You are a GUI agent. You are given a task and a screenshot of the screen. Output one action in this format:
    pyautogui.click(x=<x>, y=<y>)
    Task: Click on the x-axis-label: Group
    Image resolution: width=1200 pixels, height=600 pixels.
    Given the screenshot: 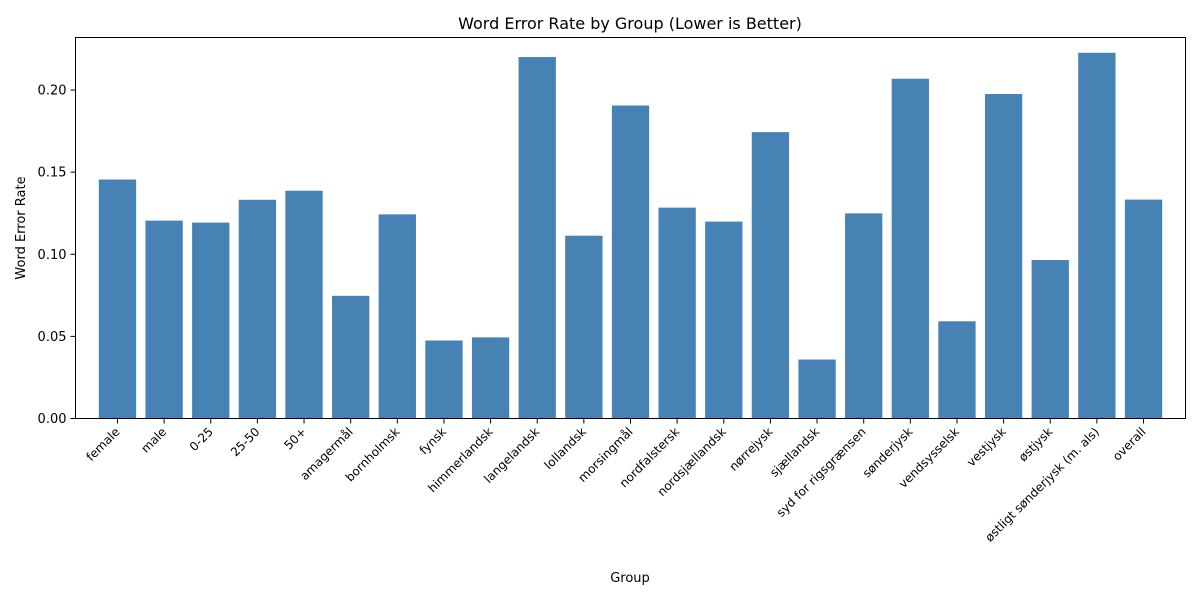 What is the action you would take?
    pyautogui.click(x=630, y=578)
    